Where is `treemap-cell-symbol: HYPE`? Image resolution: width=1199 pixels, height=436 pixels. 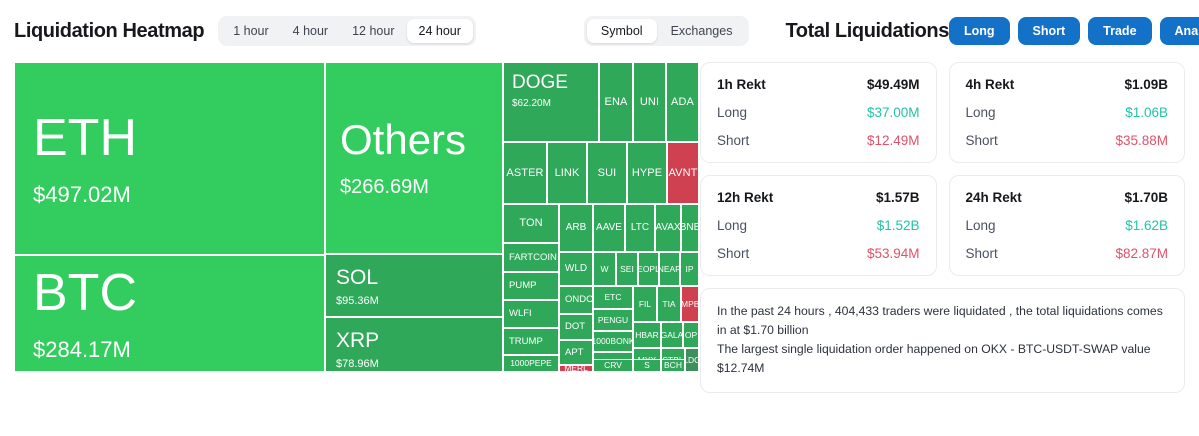
treemap-cell-symbol: HYPE is located at coordinates (647, 172).